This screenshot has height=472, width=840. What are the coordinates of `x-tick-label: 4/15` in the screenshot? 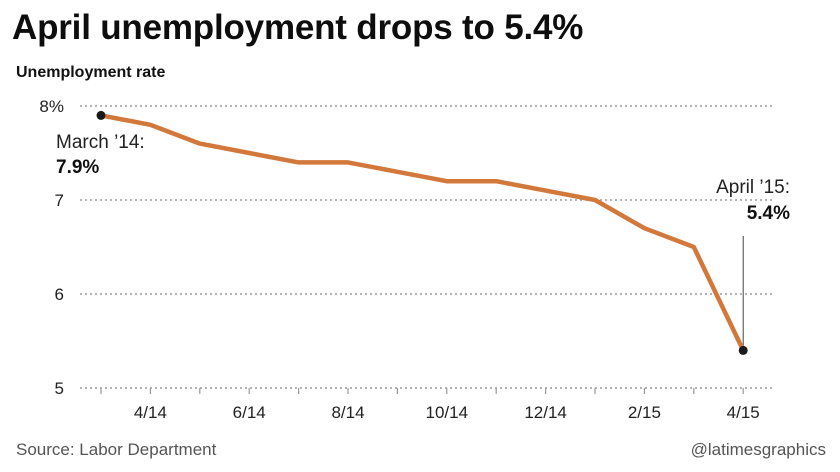 It's located at (743, 412).